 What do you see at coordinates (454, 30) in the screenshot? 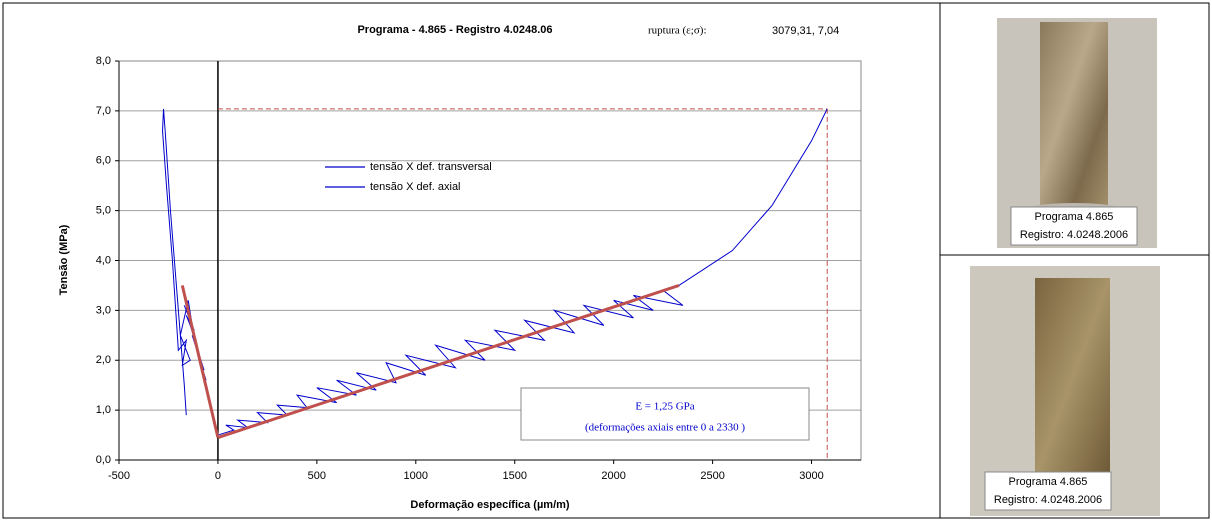
I see `chart-title: Programa - 4.865 - Registro 4.0248.06` at bounding box center [454, 30].